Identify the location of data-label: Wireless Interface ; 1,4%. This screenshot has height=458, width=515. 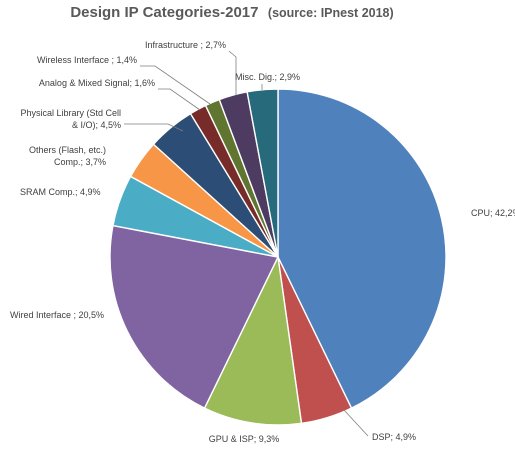
(87, 60).